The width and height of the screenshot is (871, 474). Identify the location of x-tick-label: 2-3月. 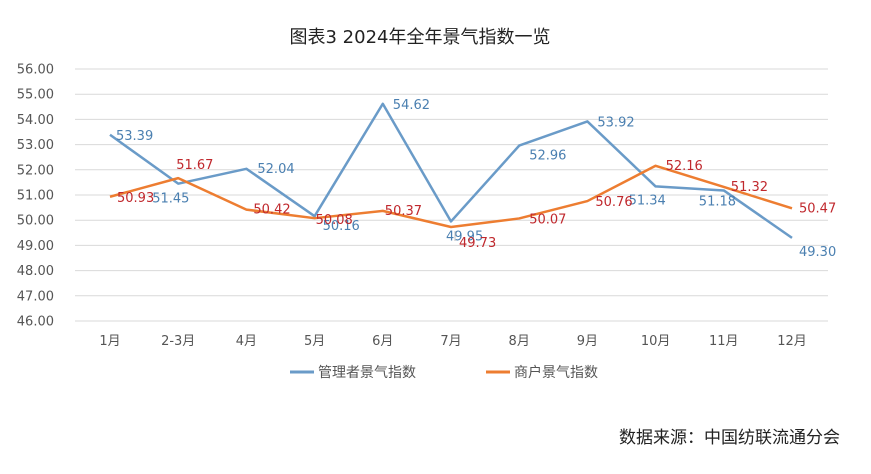
(178, 341).